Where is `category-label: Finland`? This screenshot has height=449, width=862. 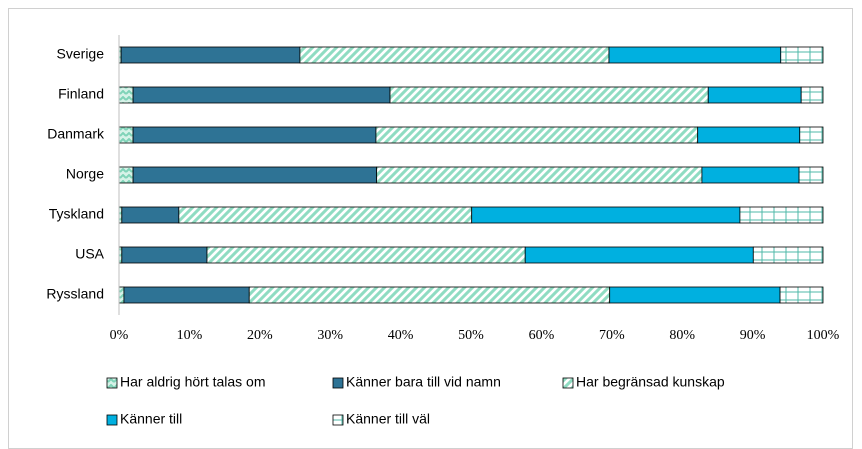 category-label: Finland is located at coordinates (81, 94).